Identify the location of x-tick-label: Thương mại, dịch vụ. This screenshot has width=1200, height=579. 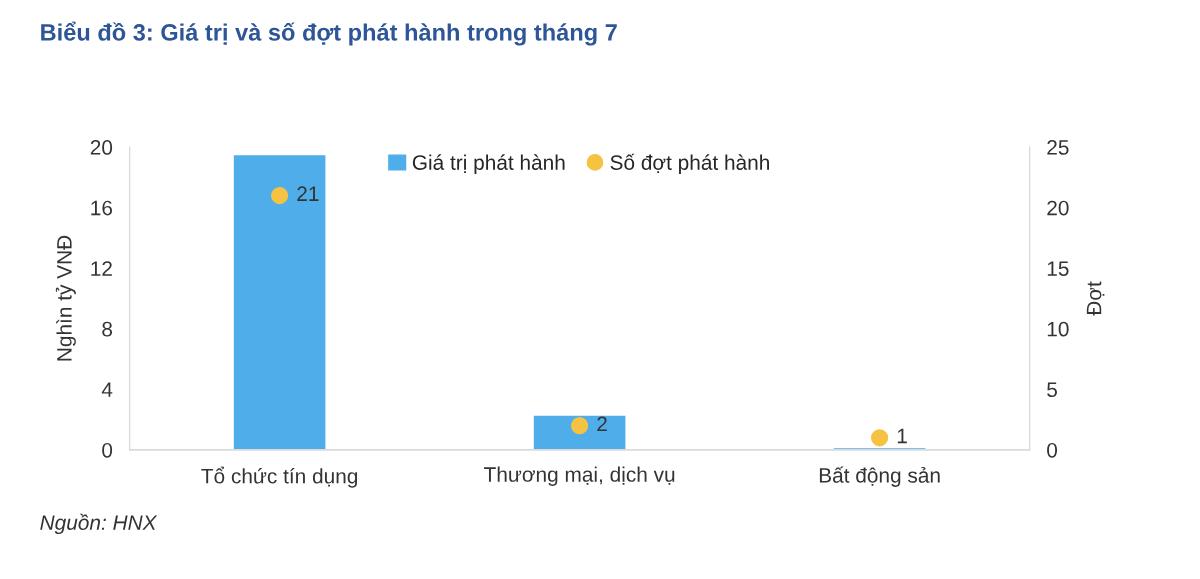
(579, 476).